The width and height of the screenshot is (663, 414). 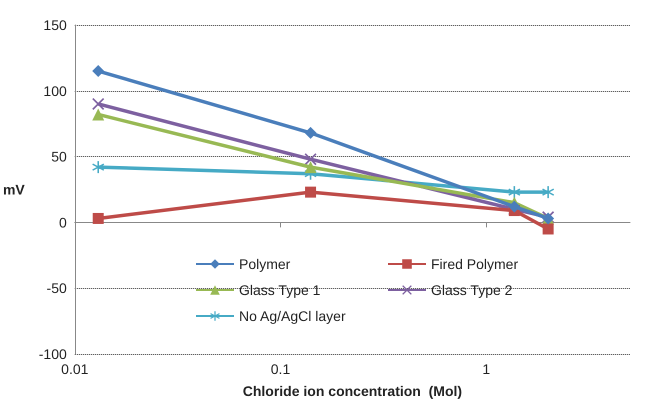 I want to click on legend-label: No Ag/AgCl layer, so click(x=292, y=316).